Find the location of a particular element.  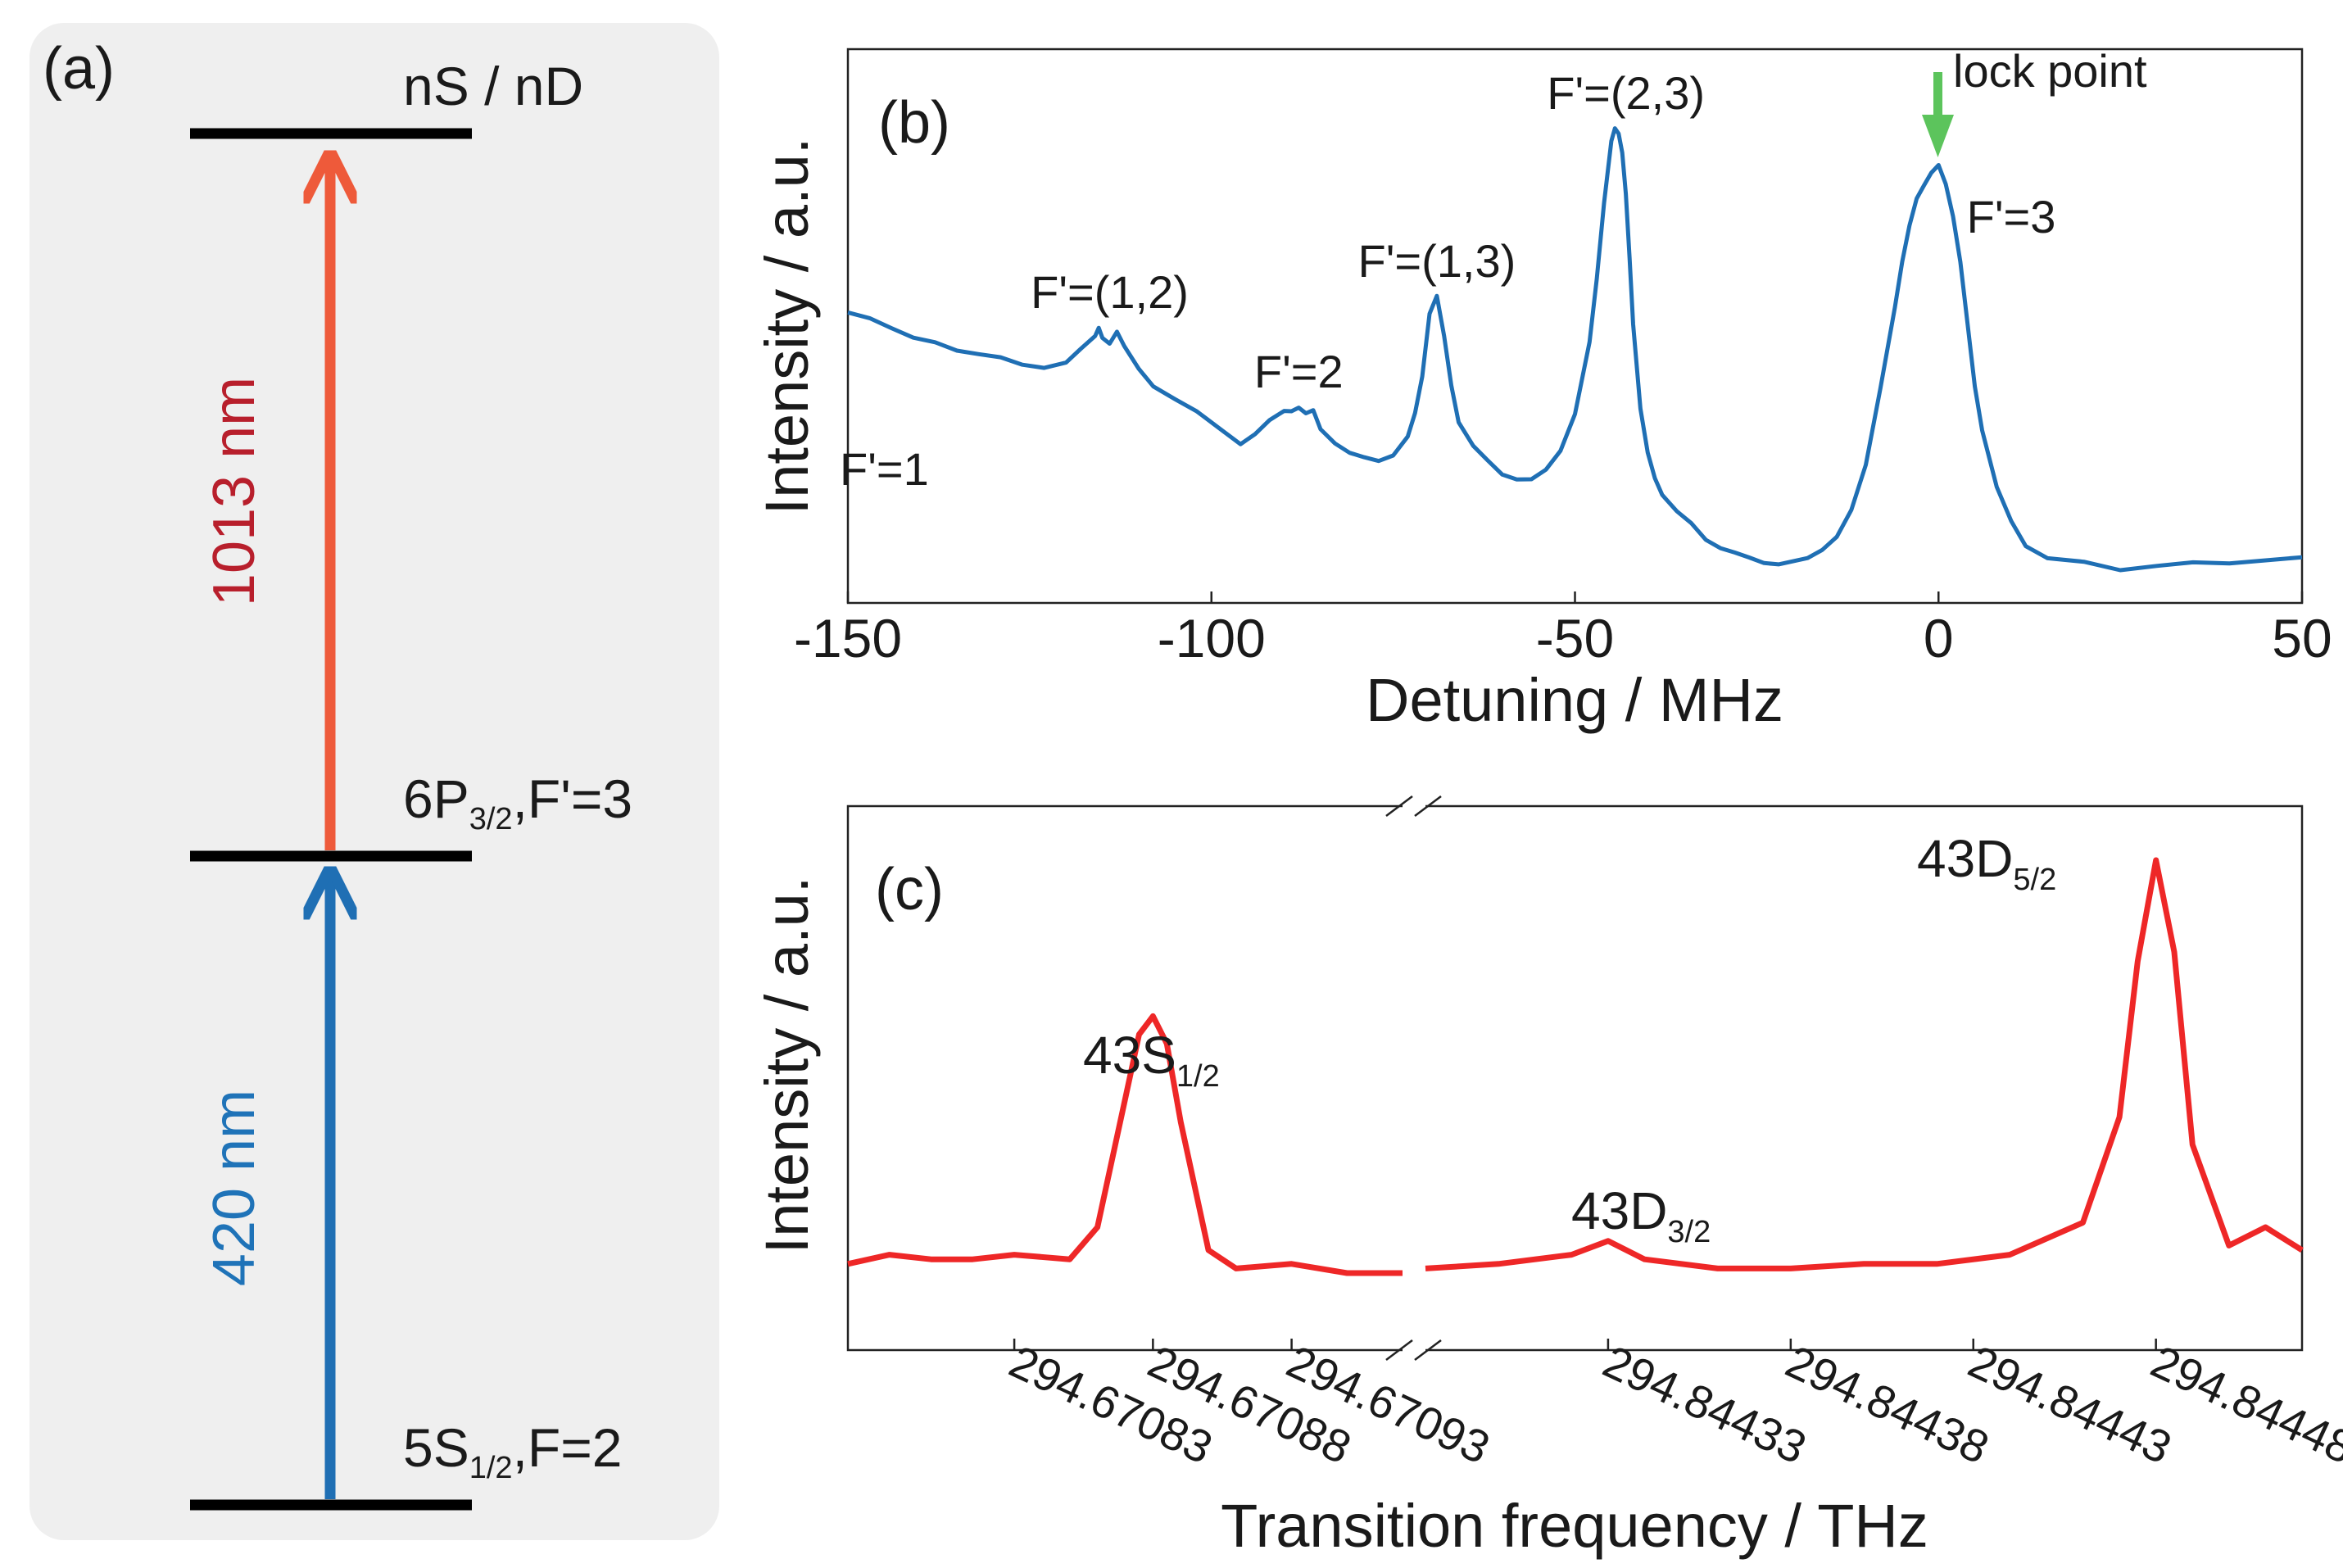

panel-c-tag: (c) is located at coordinates (910, 889).